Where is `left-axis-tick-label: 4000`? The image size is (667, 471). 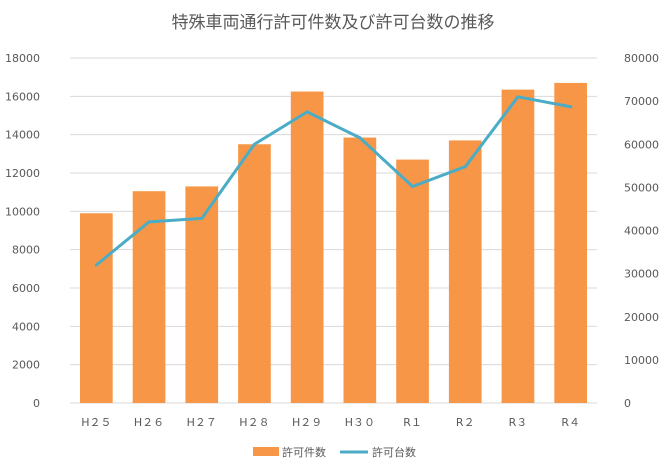 left-axis-tick-label: 4000 is located at coordinates (26, 326).